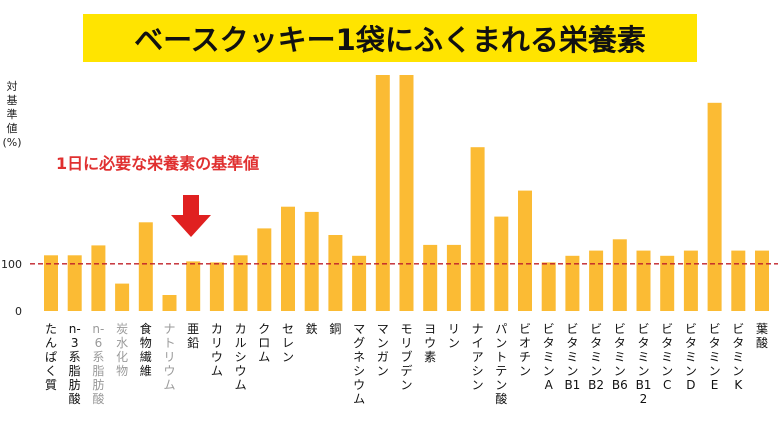 This screenshot has width=780, height=439. Describe the element at coordinates (548, 357) in the screenshot. I see `category-label-21: ビタミンA` at that location.